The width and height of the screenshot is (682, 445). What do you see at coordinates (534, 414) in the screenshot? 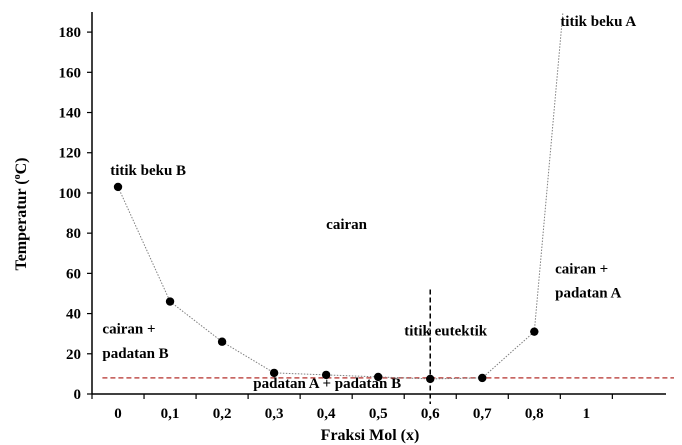
I see `x-tick-label: 0,8` at bounding box center [534, 414].